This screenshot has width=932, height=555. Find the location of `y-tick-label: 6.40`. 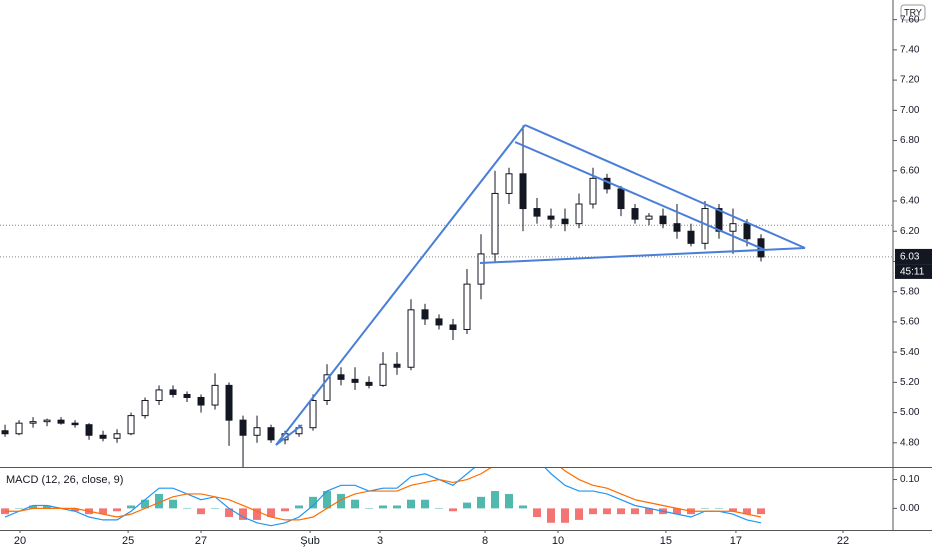

y-tick-label: 6.40 is located at coordinates (910, 201).